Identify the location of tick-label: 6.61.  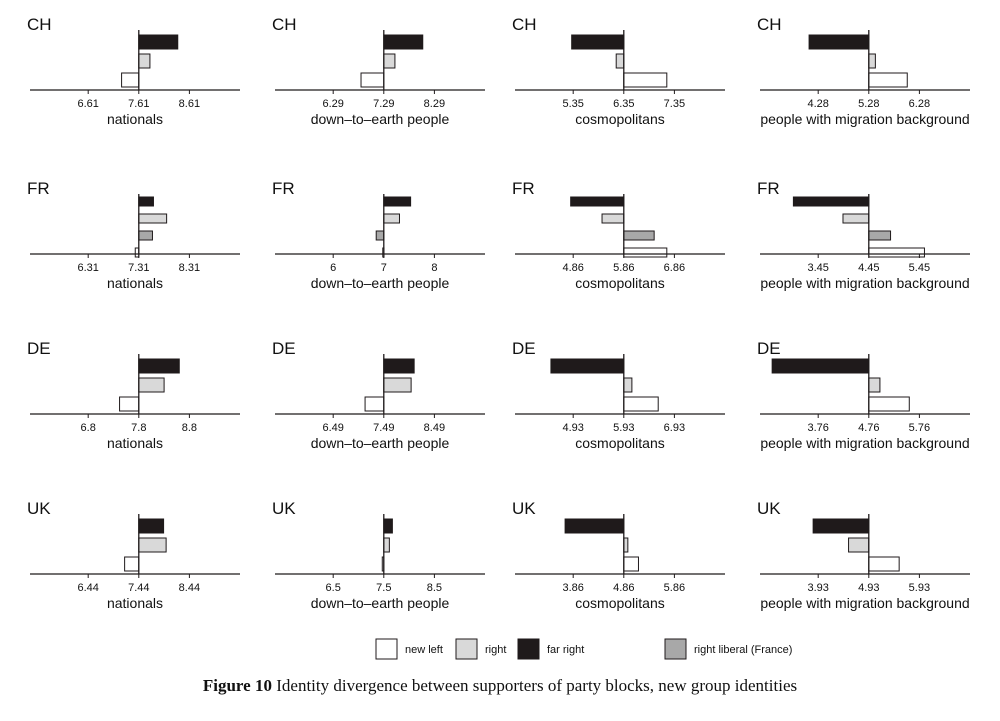
(87, 104).